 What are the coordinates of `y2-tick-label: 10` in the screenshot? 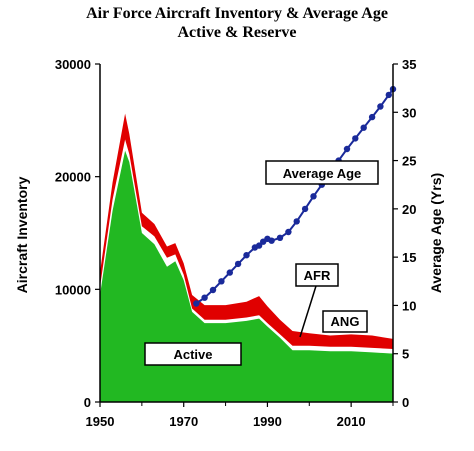 It's located at (409, 305).